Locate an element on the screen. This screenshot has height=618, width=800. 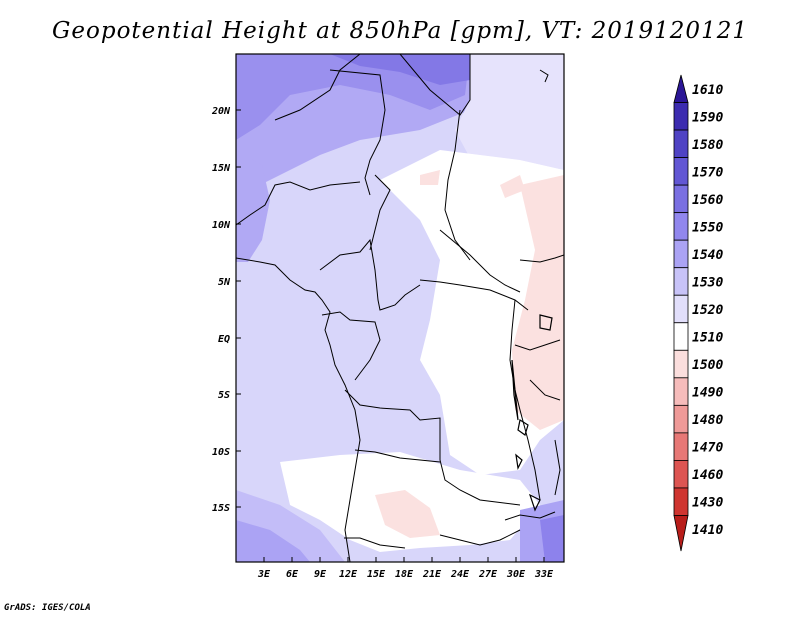
lat-label: 20N is located at coordinates (221, 111).